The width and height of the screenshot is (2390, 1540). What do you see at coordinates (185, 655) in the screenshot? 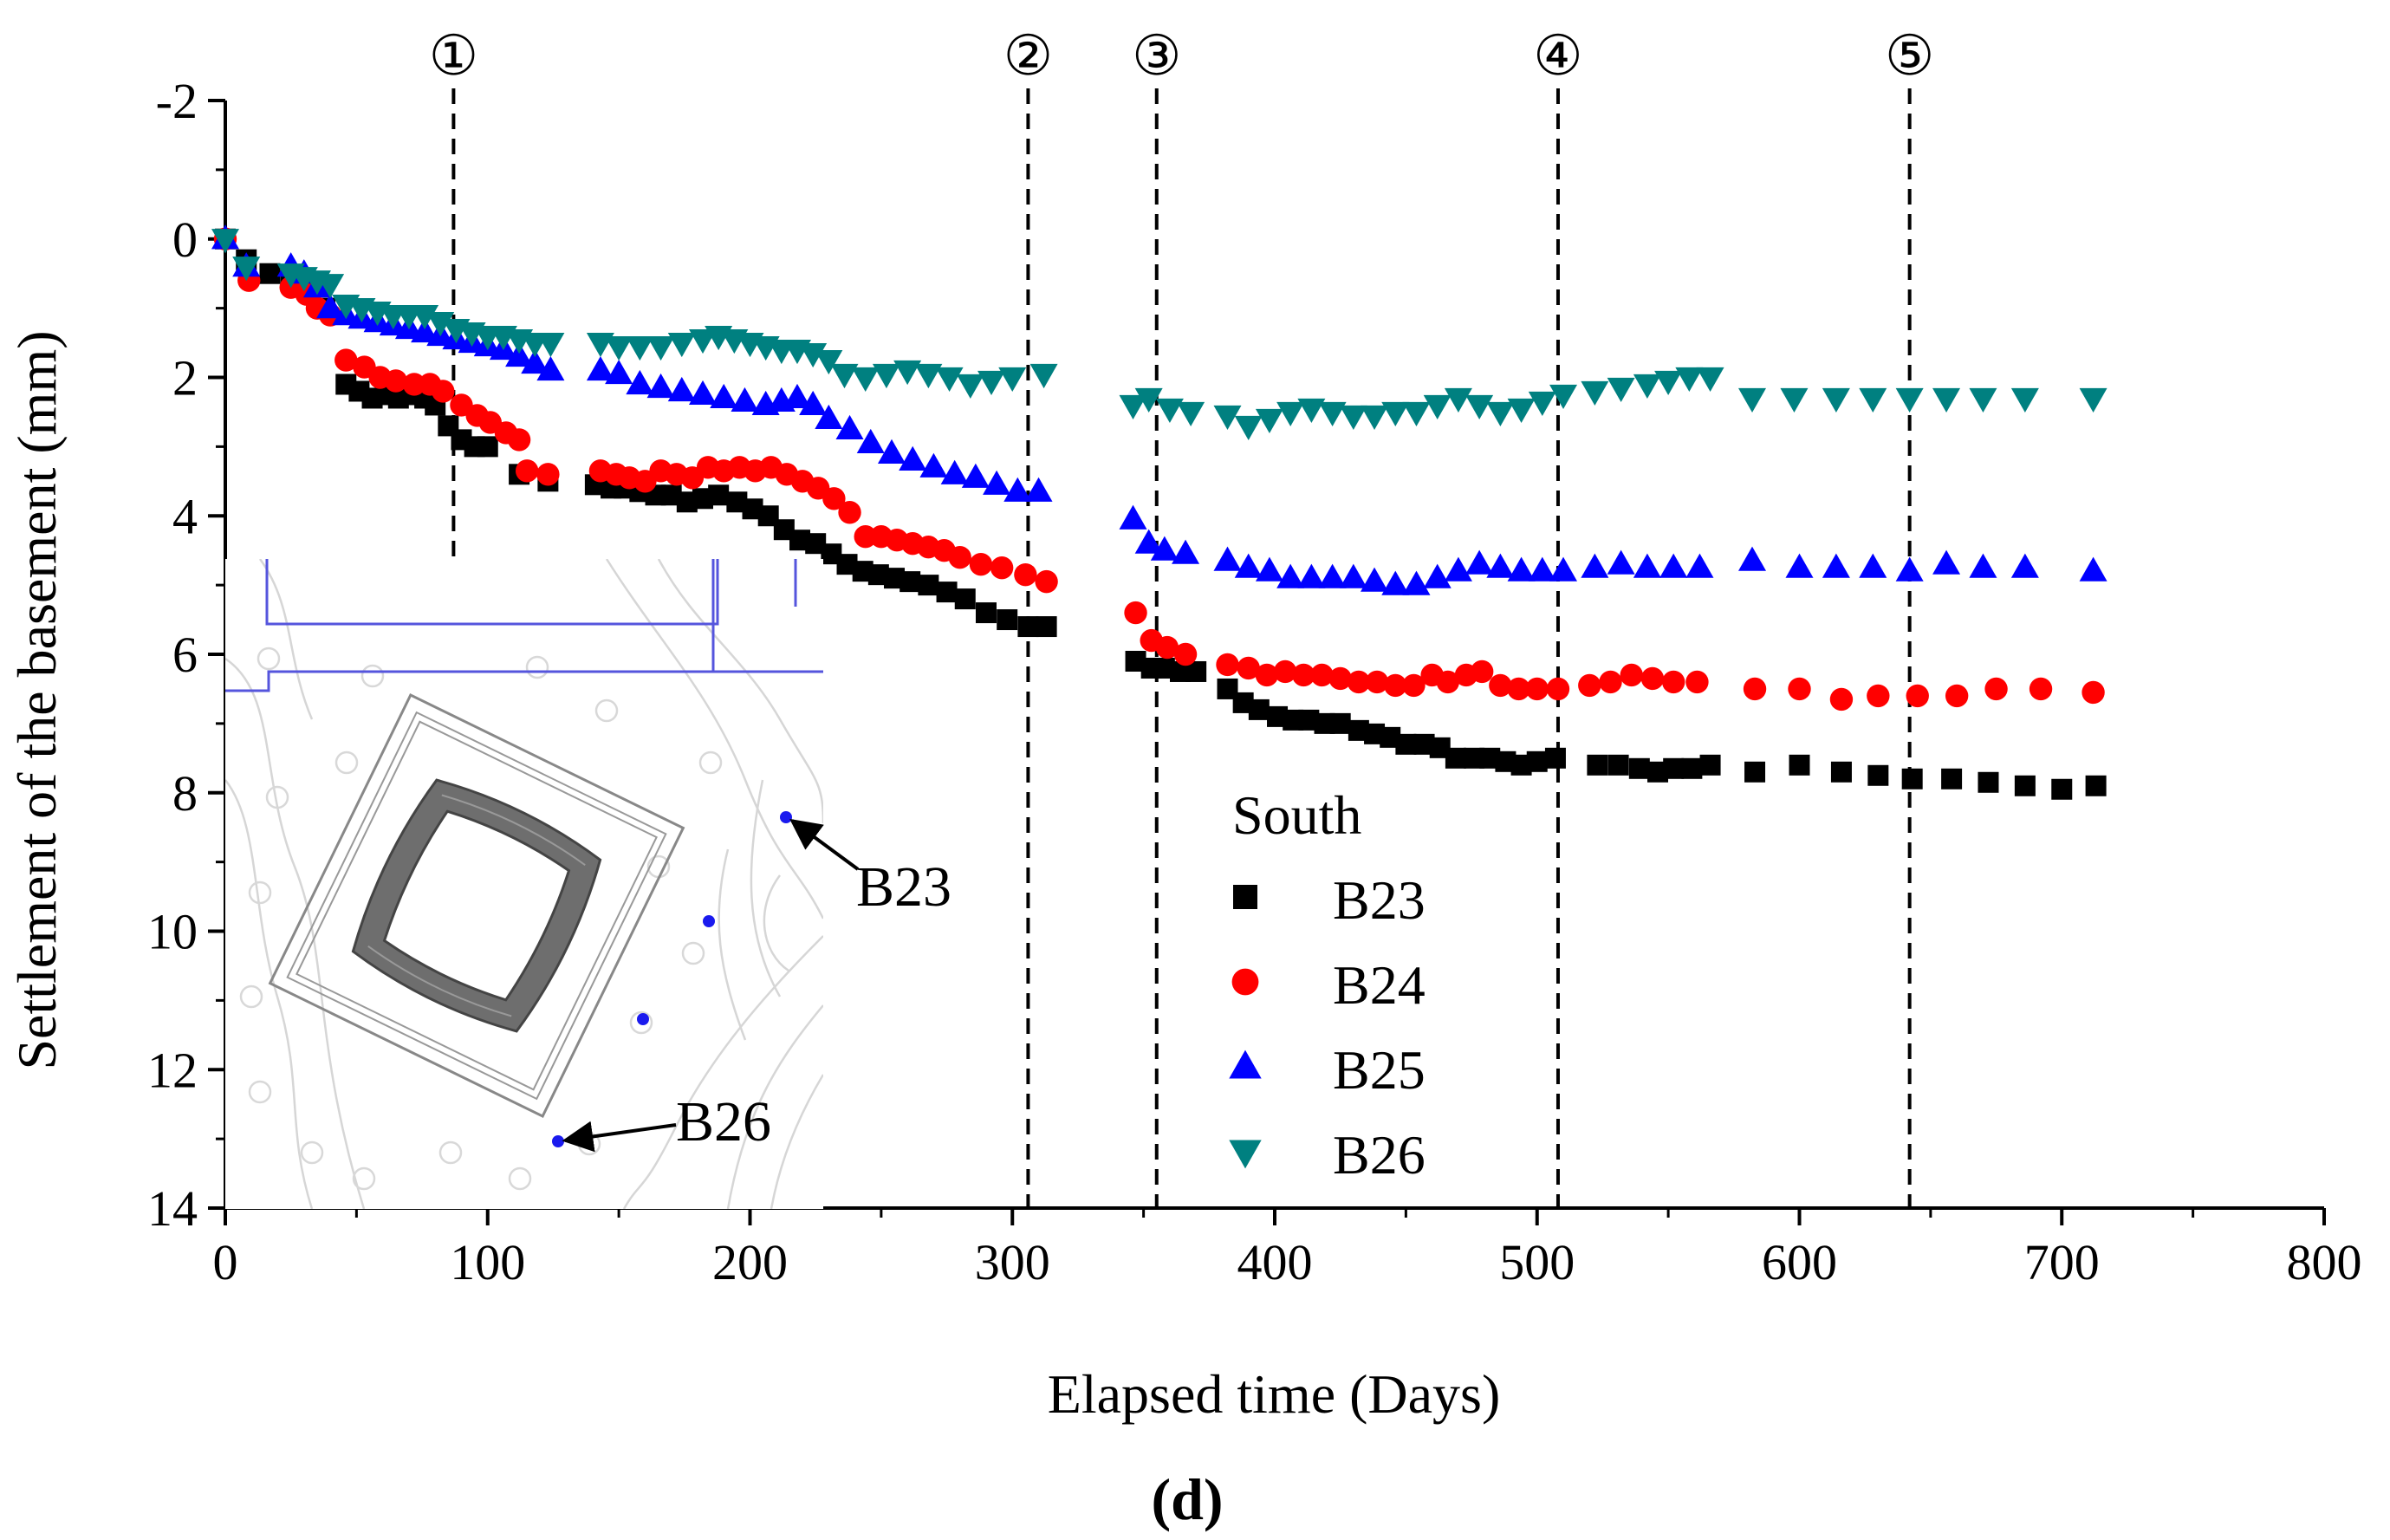
I see `y-tick-label: 6` at bounding box center [185, 655].